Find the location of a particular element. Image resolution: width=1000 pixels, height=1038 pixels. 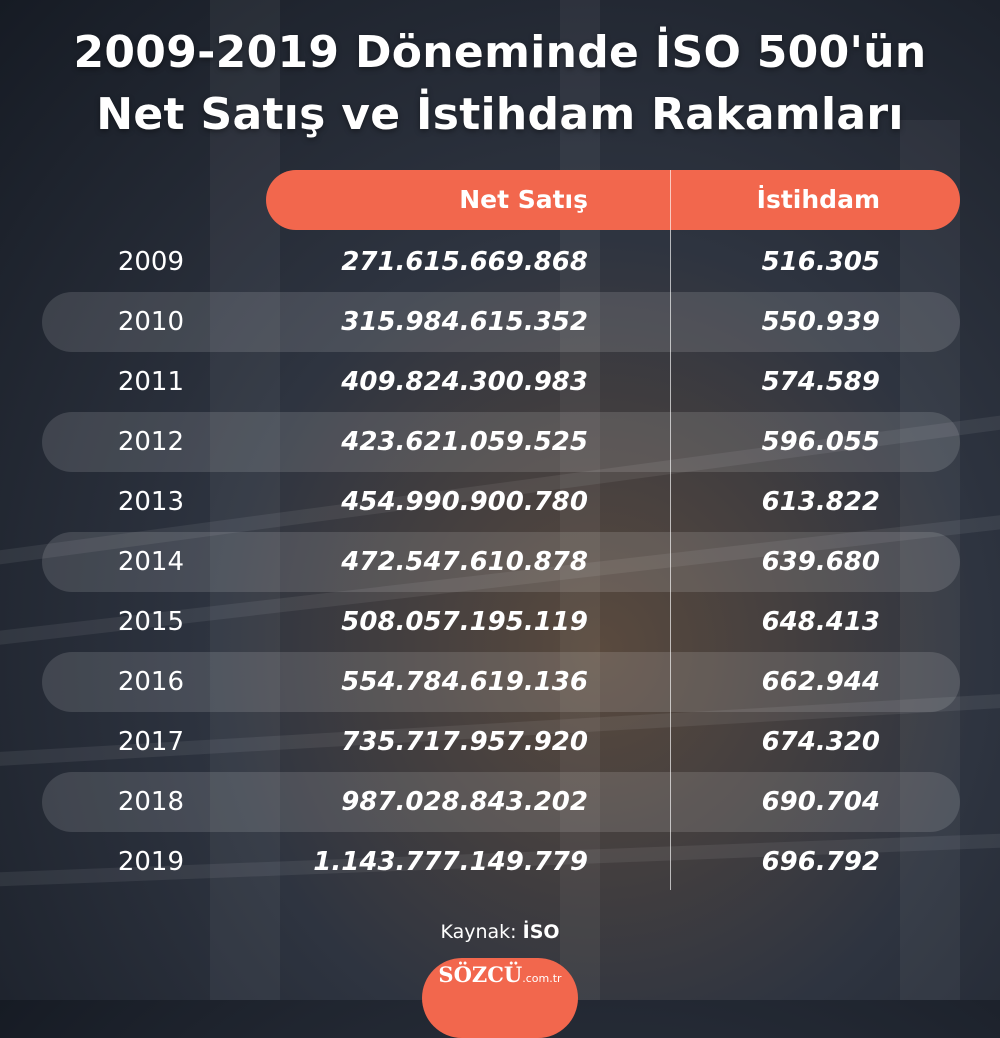

year-cell: 2009 is located at coordinates (150, 262).